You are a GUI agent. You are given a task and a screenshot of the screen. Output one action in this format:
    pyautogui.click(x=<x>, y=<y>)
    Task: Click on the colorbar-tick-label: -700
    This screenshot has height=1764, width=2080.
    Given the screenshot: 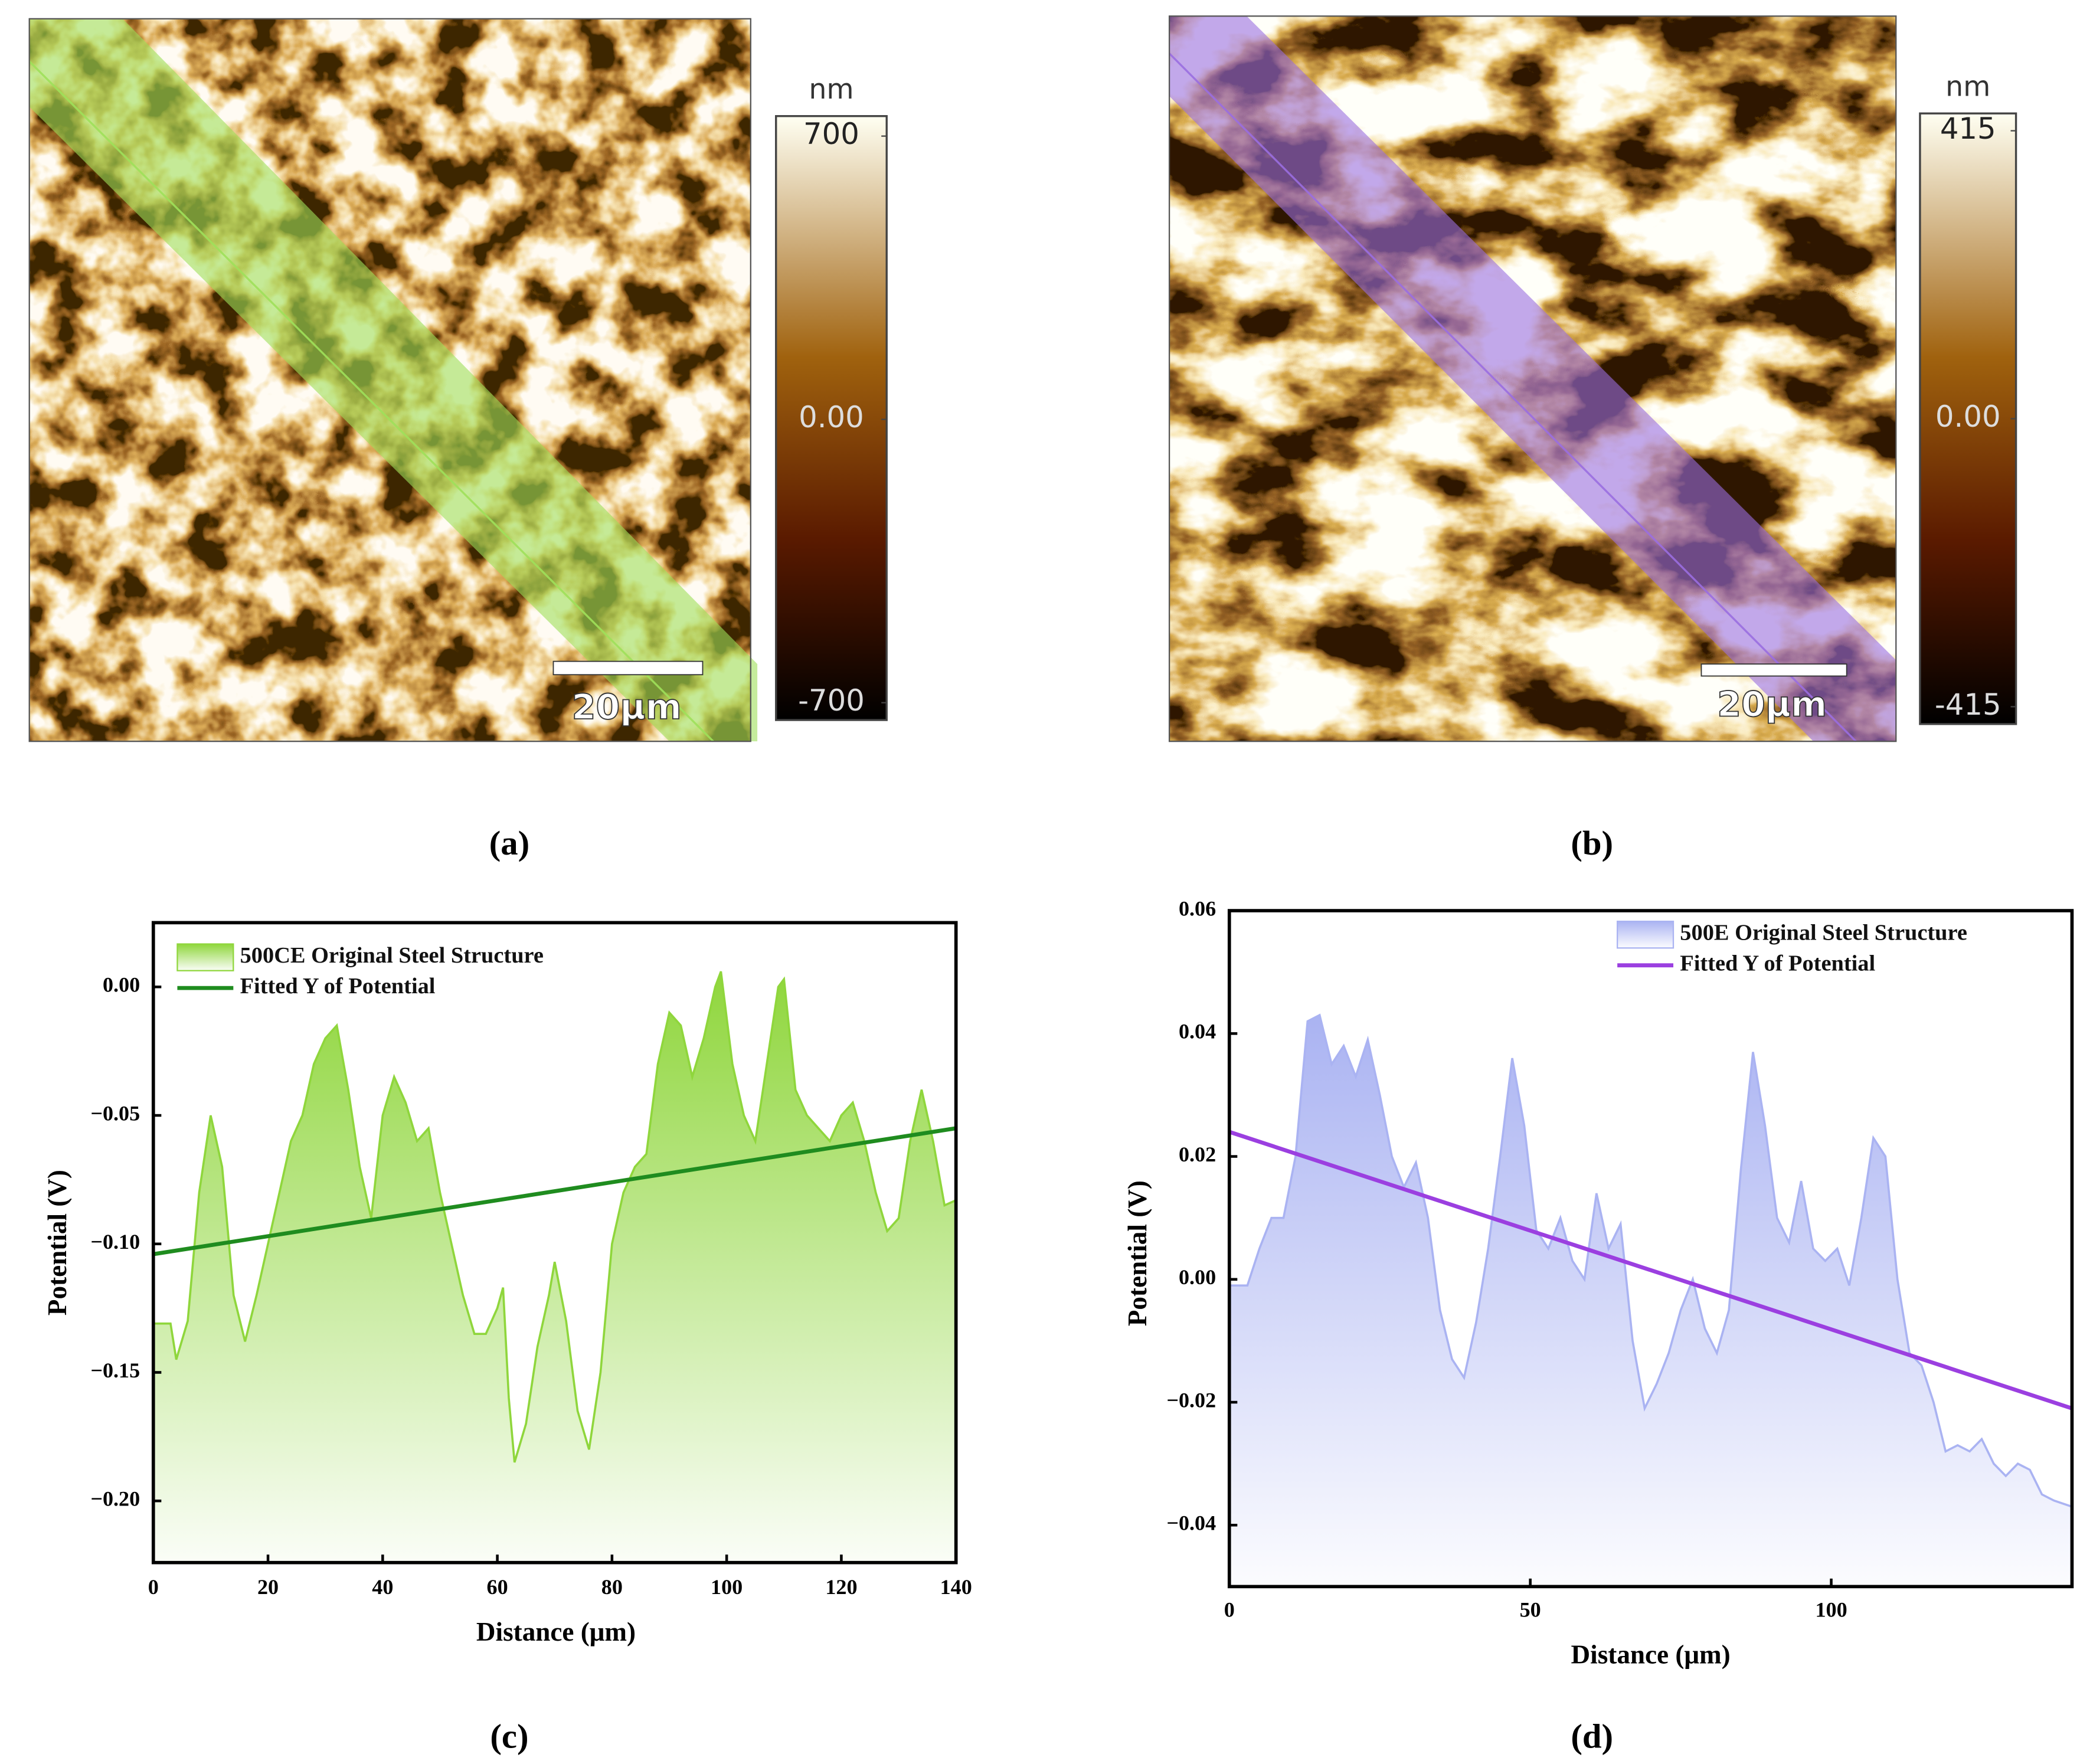 What is the action you would take?
    pyautogui.click(x=831, y=700)
    